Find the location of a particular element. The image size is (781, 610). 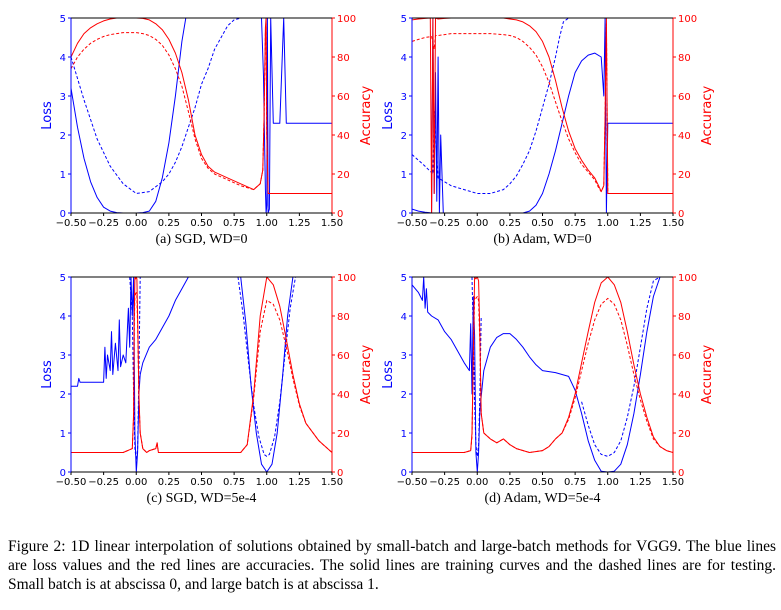

subplot-caption: (b) Adam, WD=0 is located at coordinates (542, 239).